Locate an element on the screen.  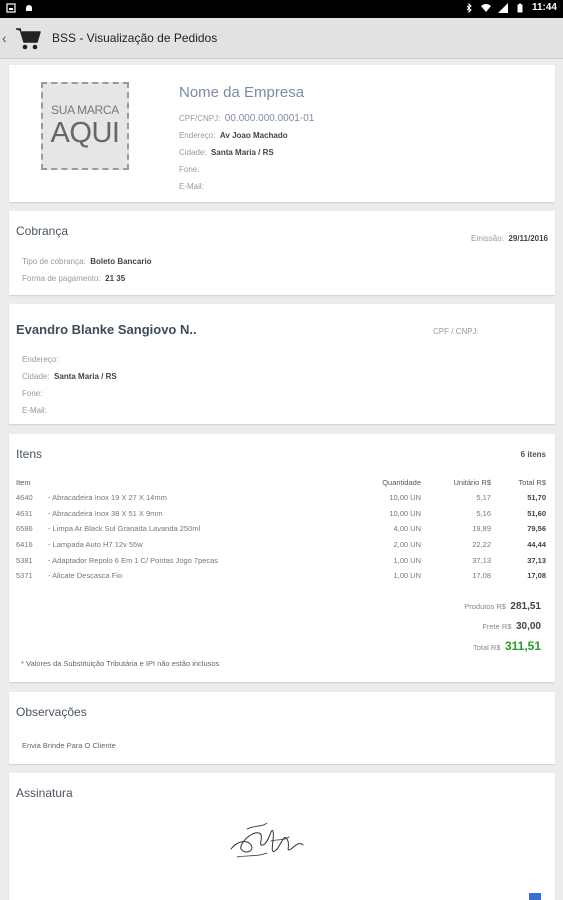
address-label: Endereço: is located at coordinates (197, 135).